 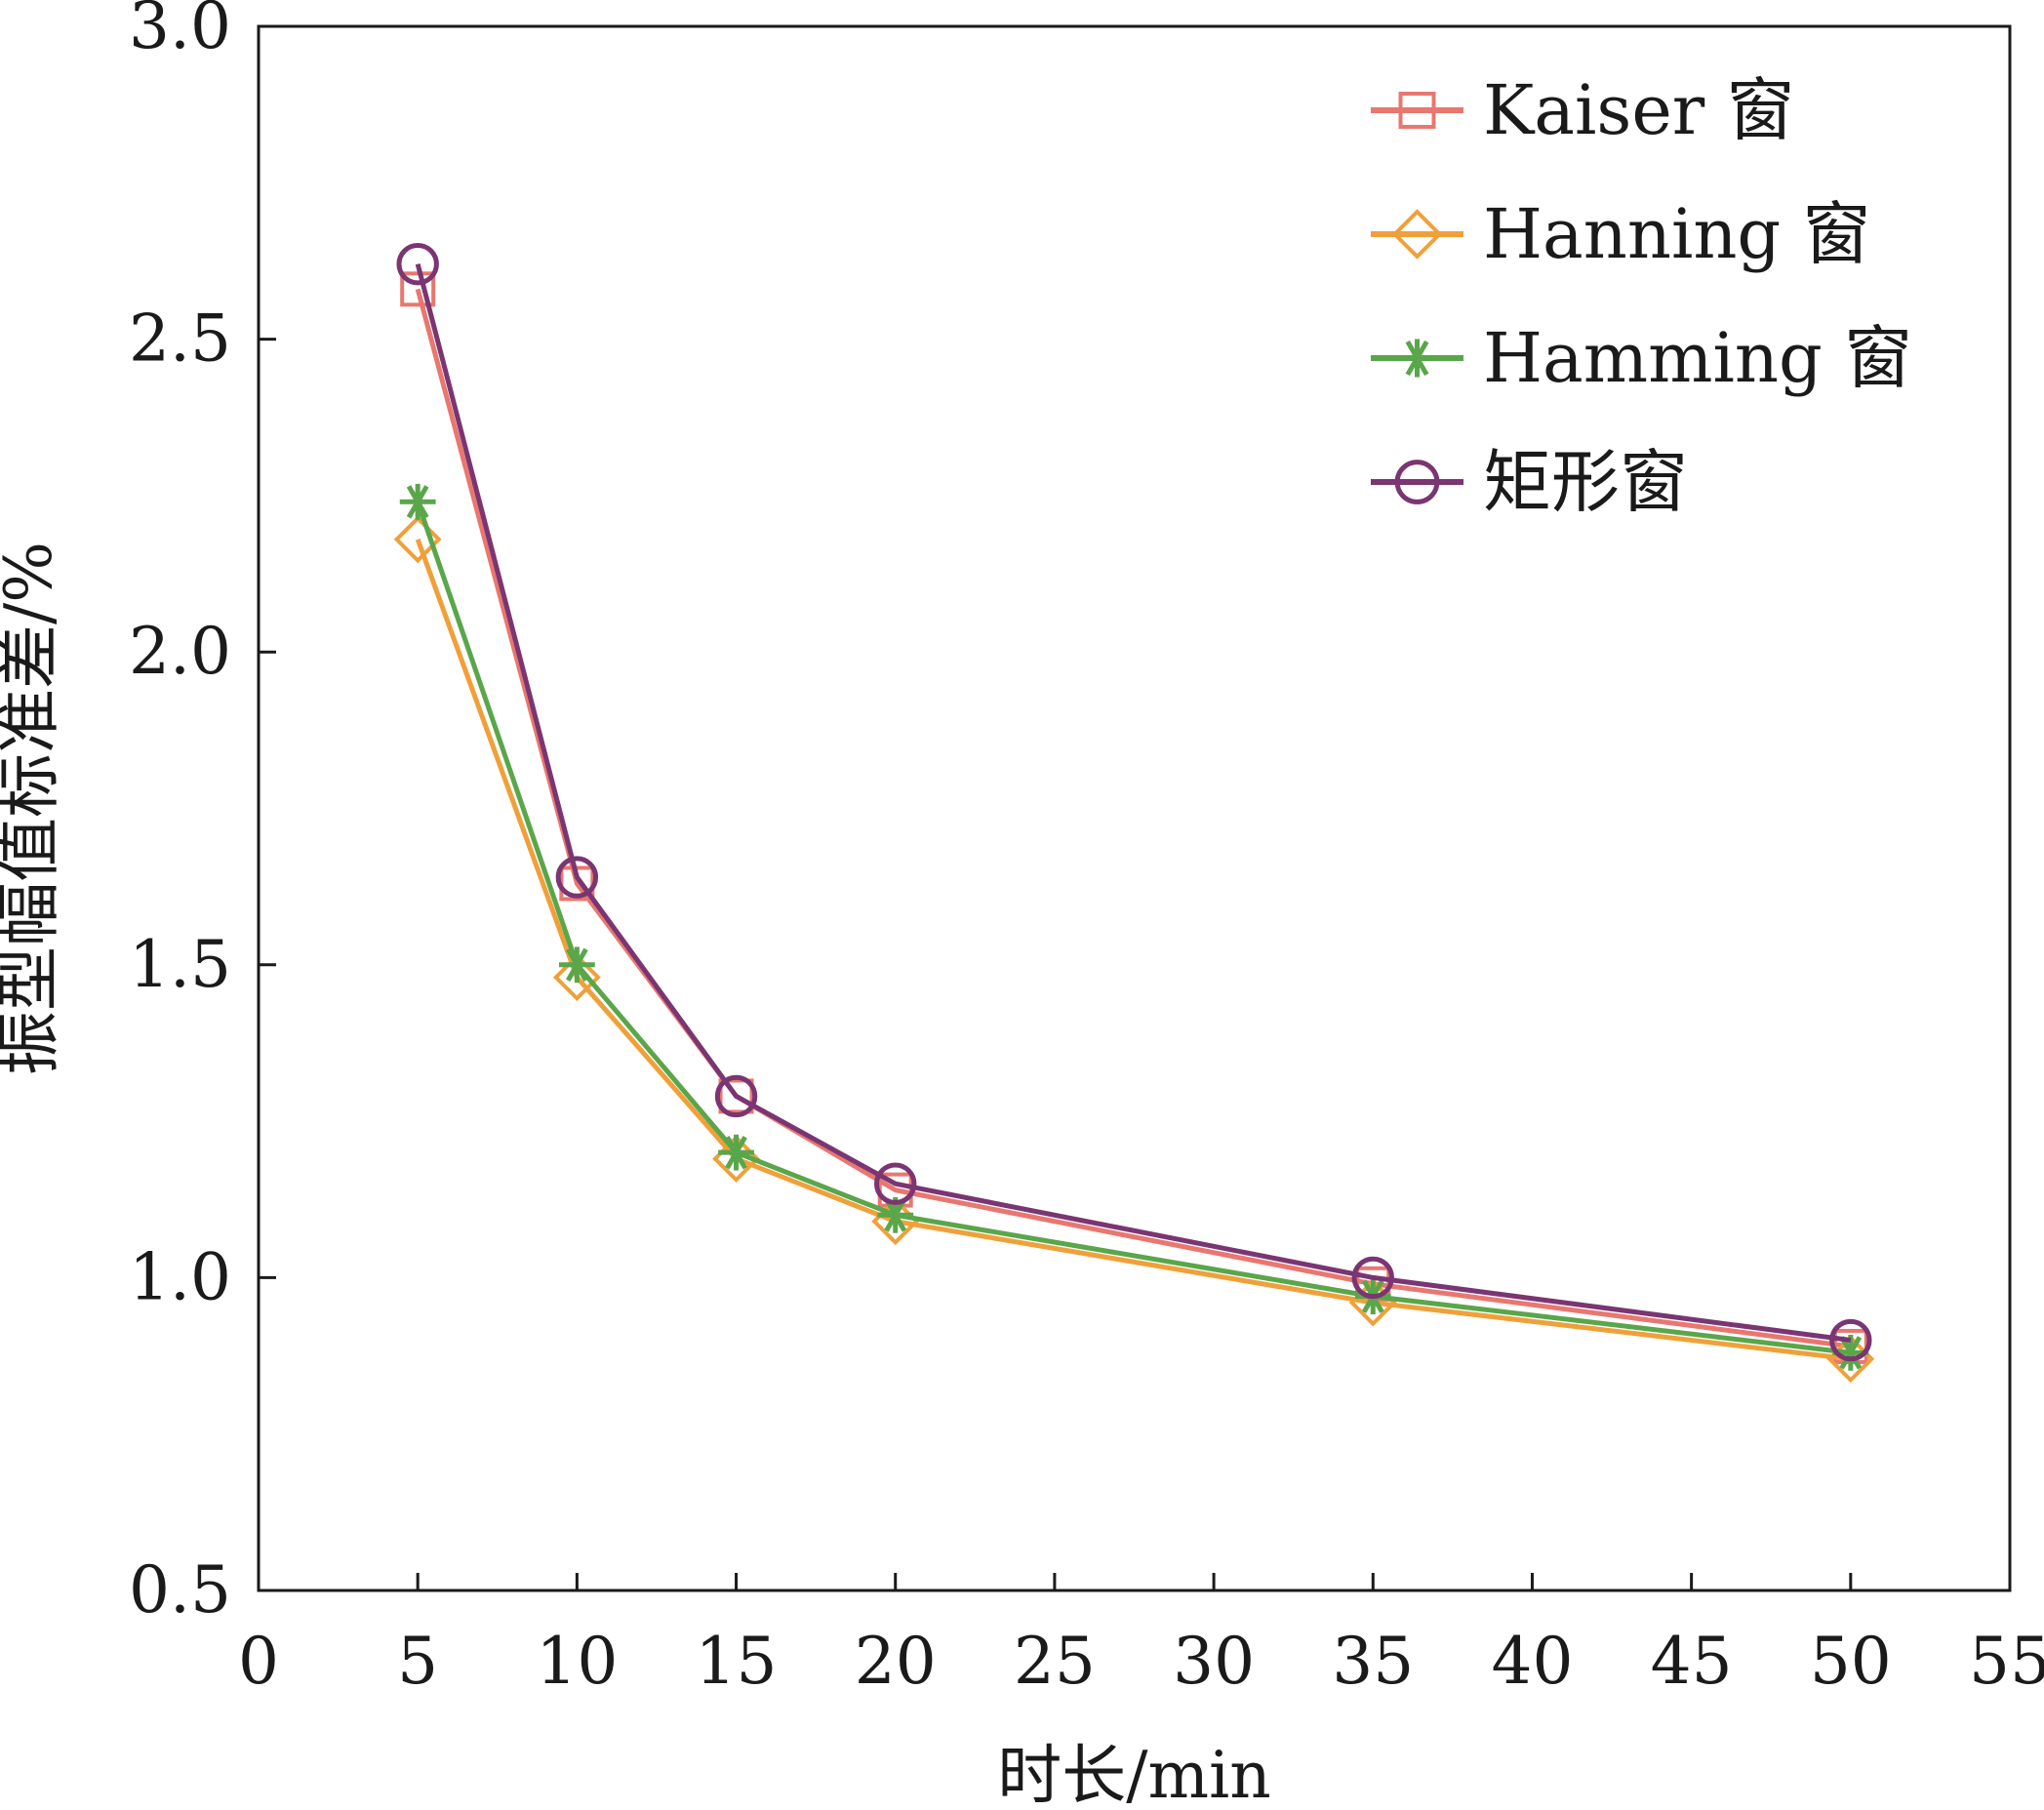 What do you see at coordinates (1214, 1662) in the screenshot?
I see `x-tick-label: 30` at bounding box center [1214, 1662].